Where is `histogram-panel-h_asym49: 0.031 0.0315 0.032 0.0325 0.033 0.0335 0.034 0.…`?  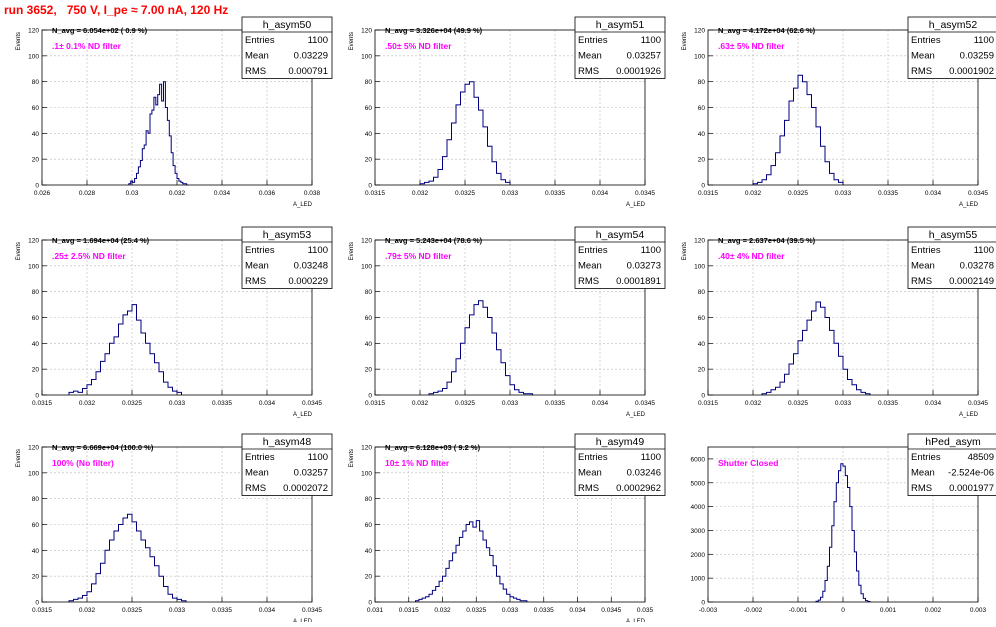
histogram-panel-h_asym49: 0.031 0.0315 0.032 0.0325 0.033 0.0335 0.034 0.… is located at coordinates (507, 529).